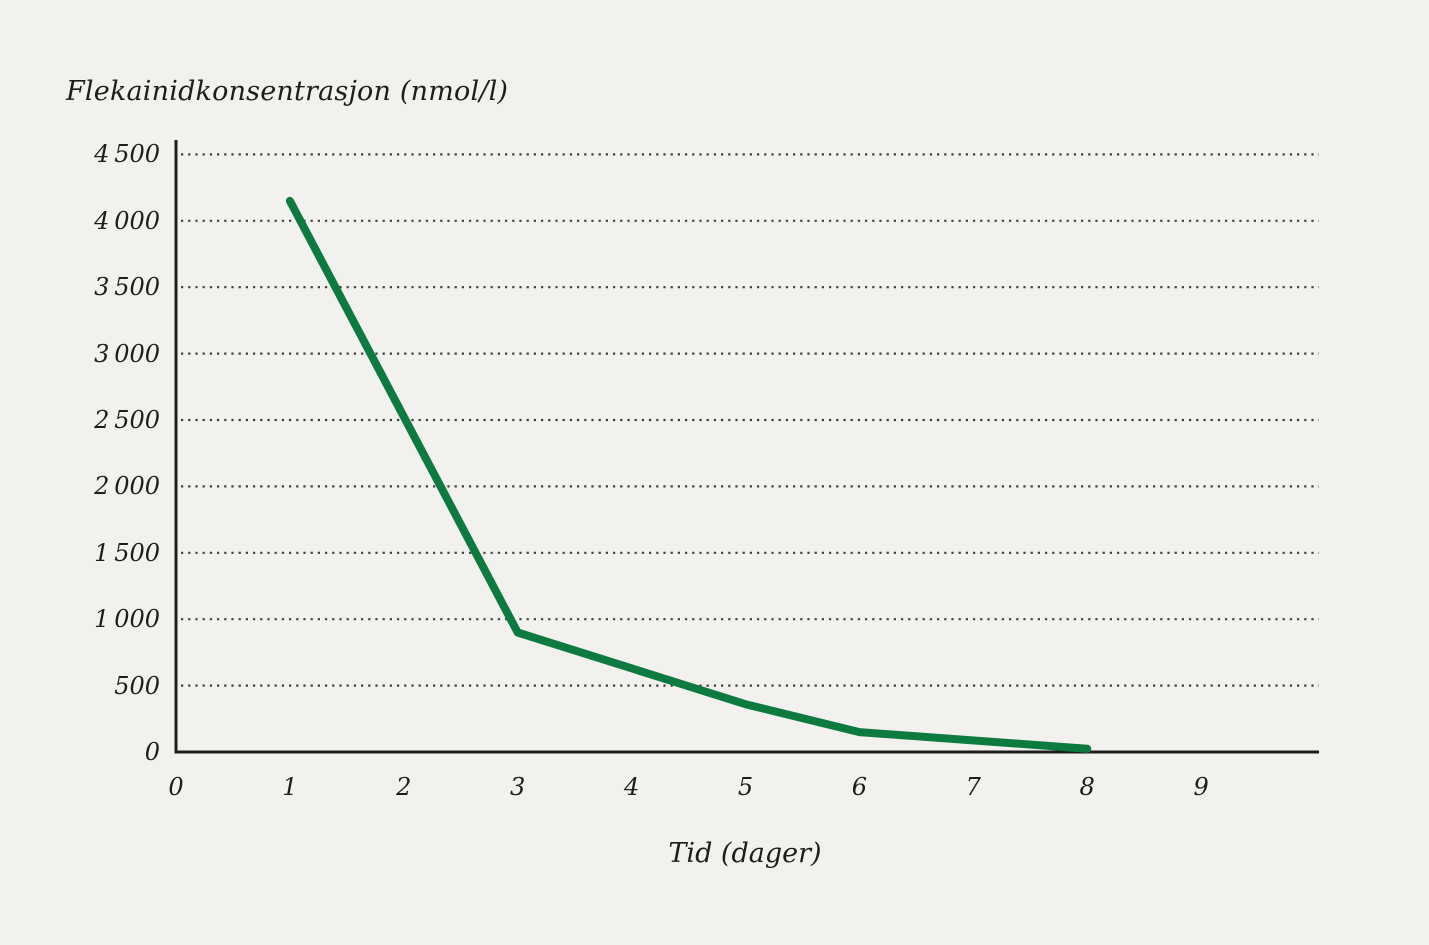 This screenshot has height=945, width=1429. Describe the element at coordinates (404, 787) in the screenshot. I see `x-tick-label: 2` at that location.